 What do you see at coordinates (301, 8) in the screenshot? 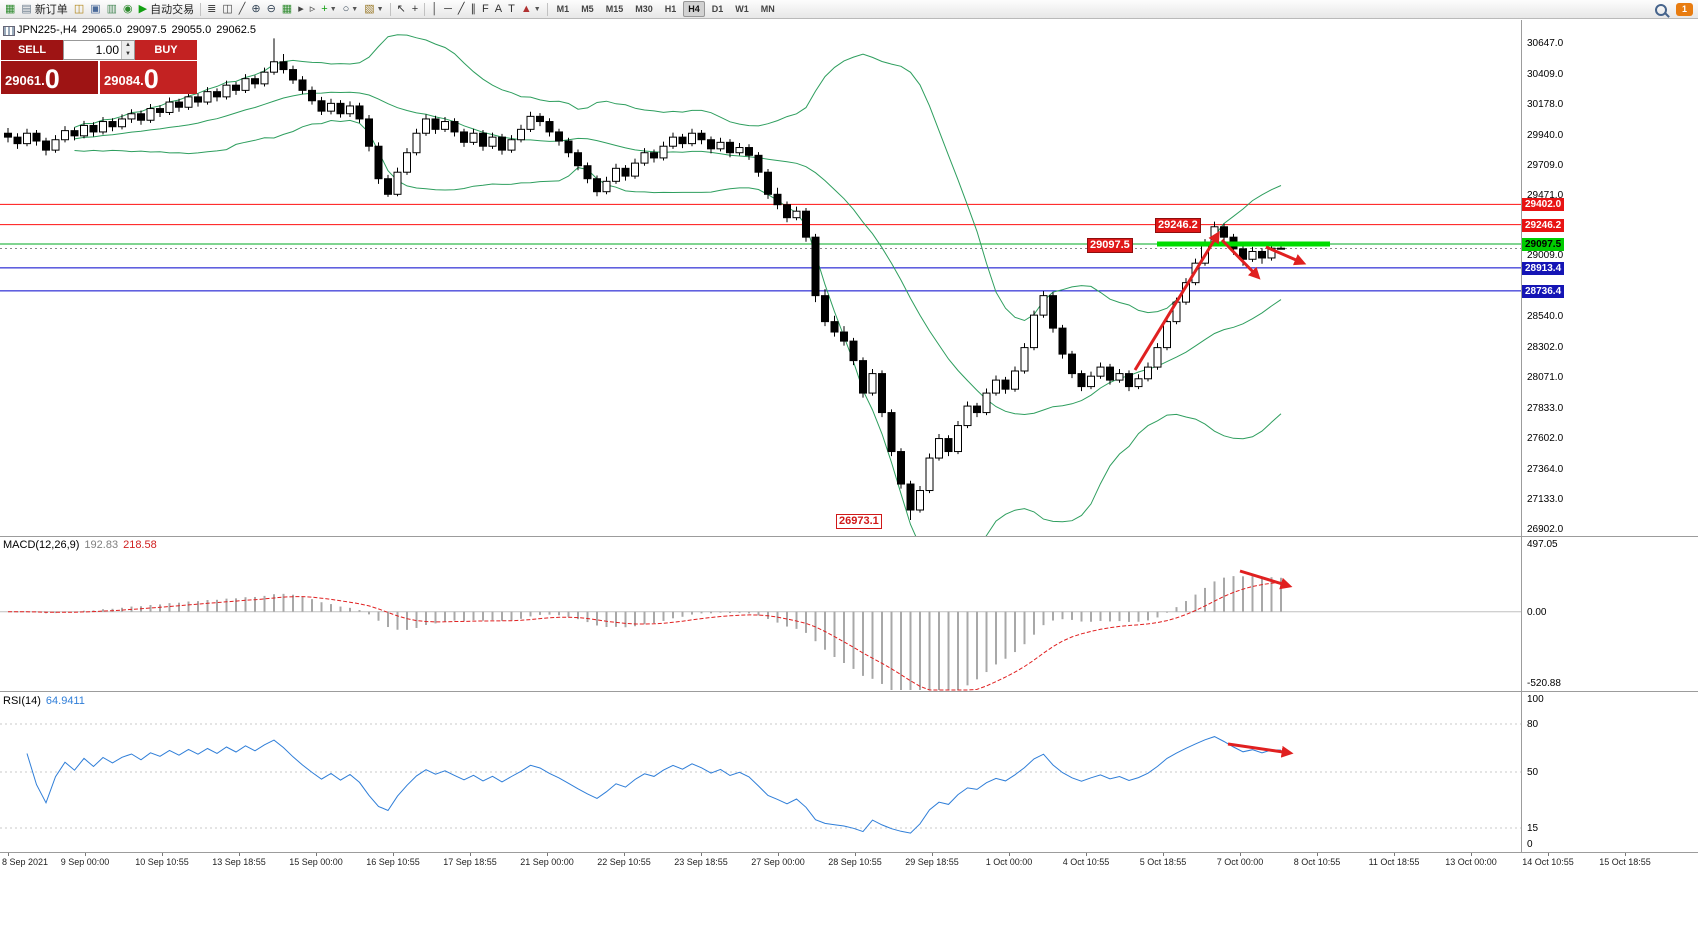
I see `auto-scroll-icon: ▸` at bounding box center [301, 8].